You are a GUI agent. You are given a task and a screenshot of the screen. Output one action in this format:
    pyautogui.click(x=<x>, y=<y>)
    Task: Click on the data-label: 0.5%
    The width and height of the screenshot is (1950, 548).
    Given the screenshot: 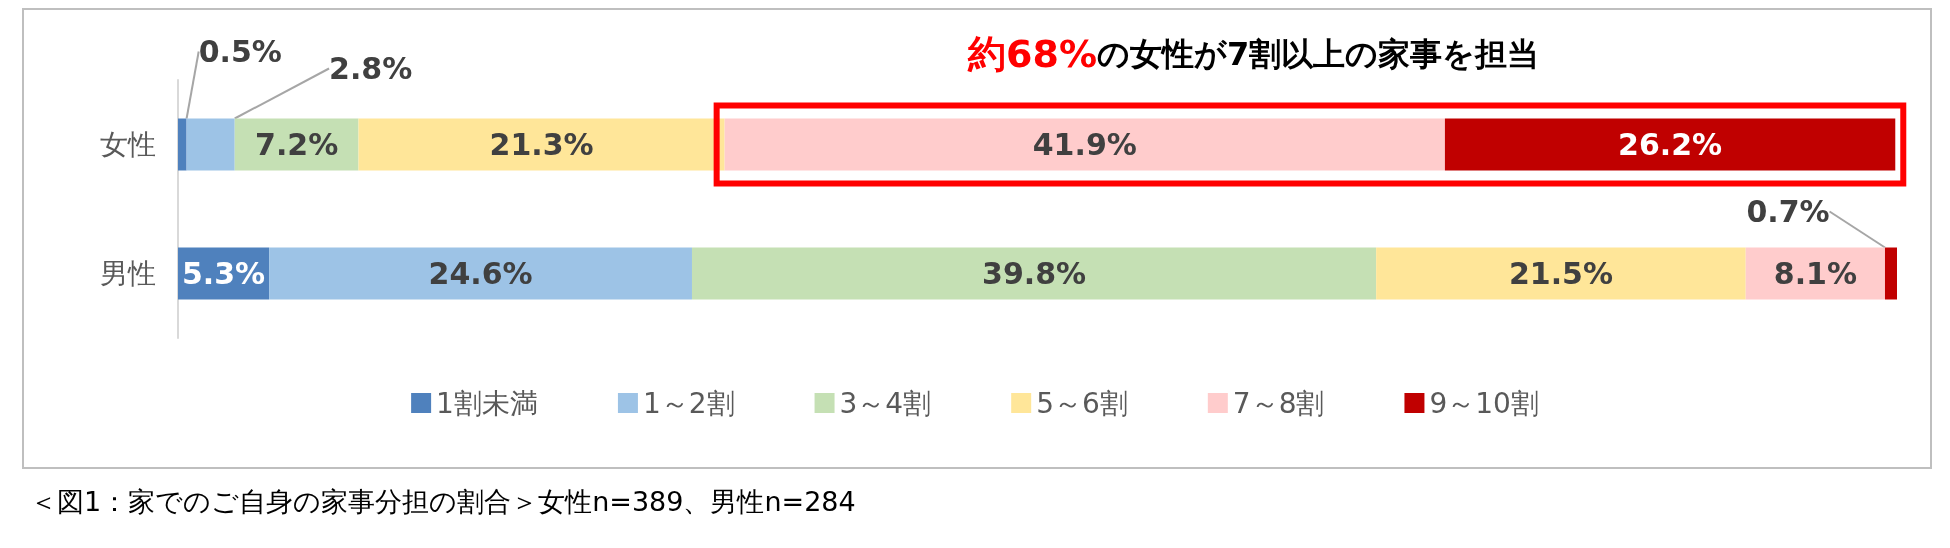 What is the action you would take?
    pyautogui.click(x=240, y=51)
    